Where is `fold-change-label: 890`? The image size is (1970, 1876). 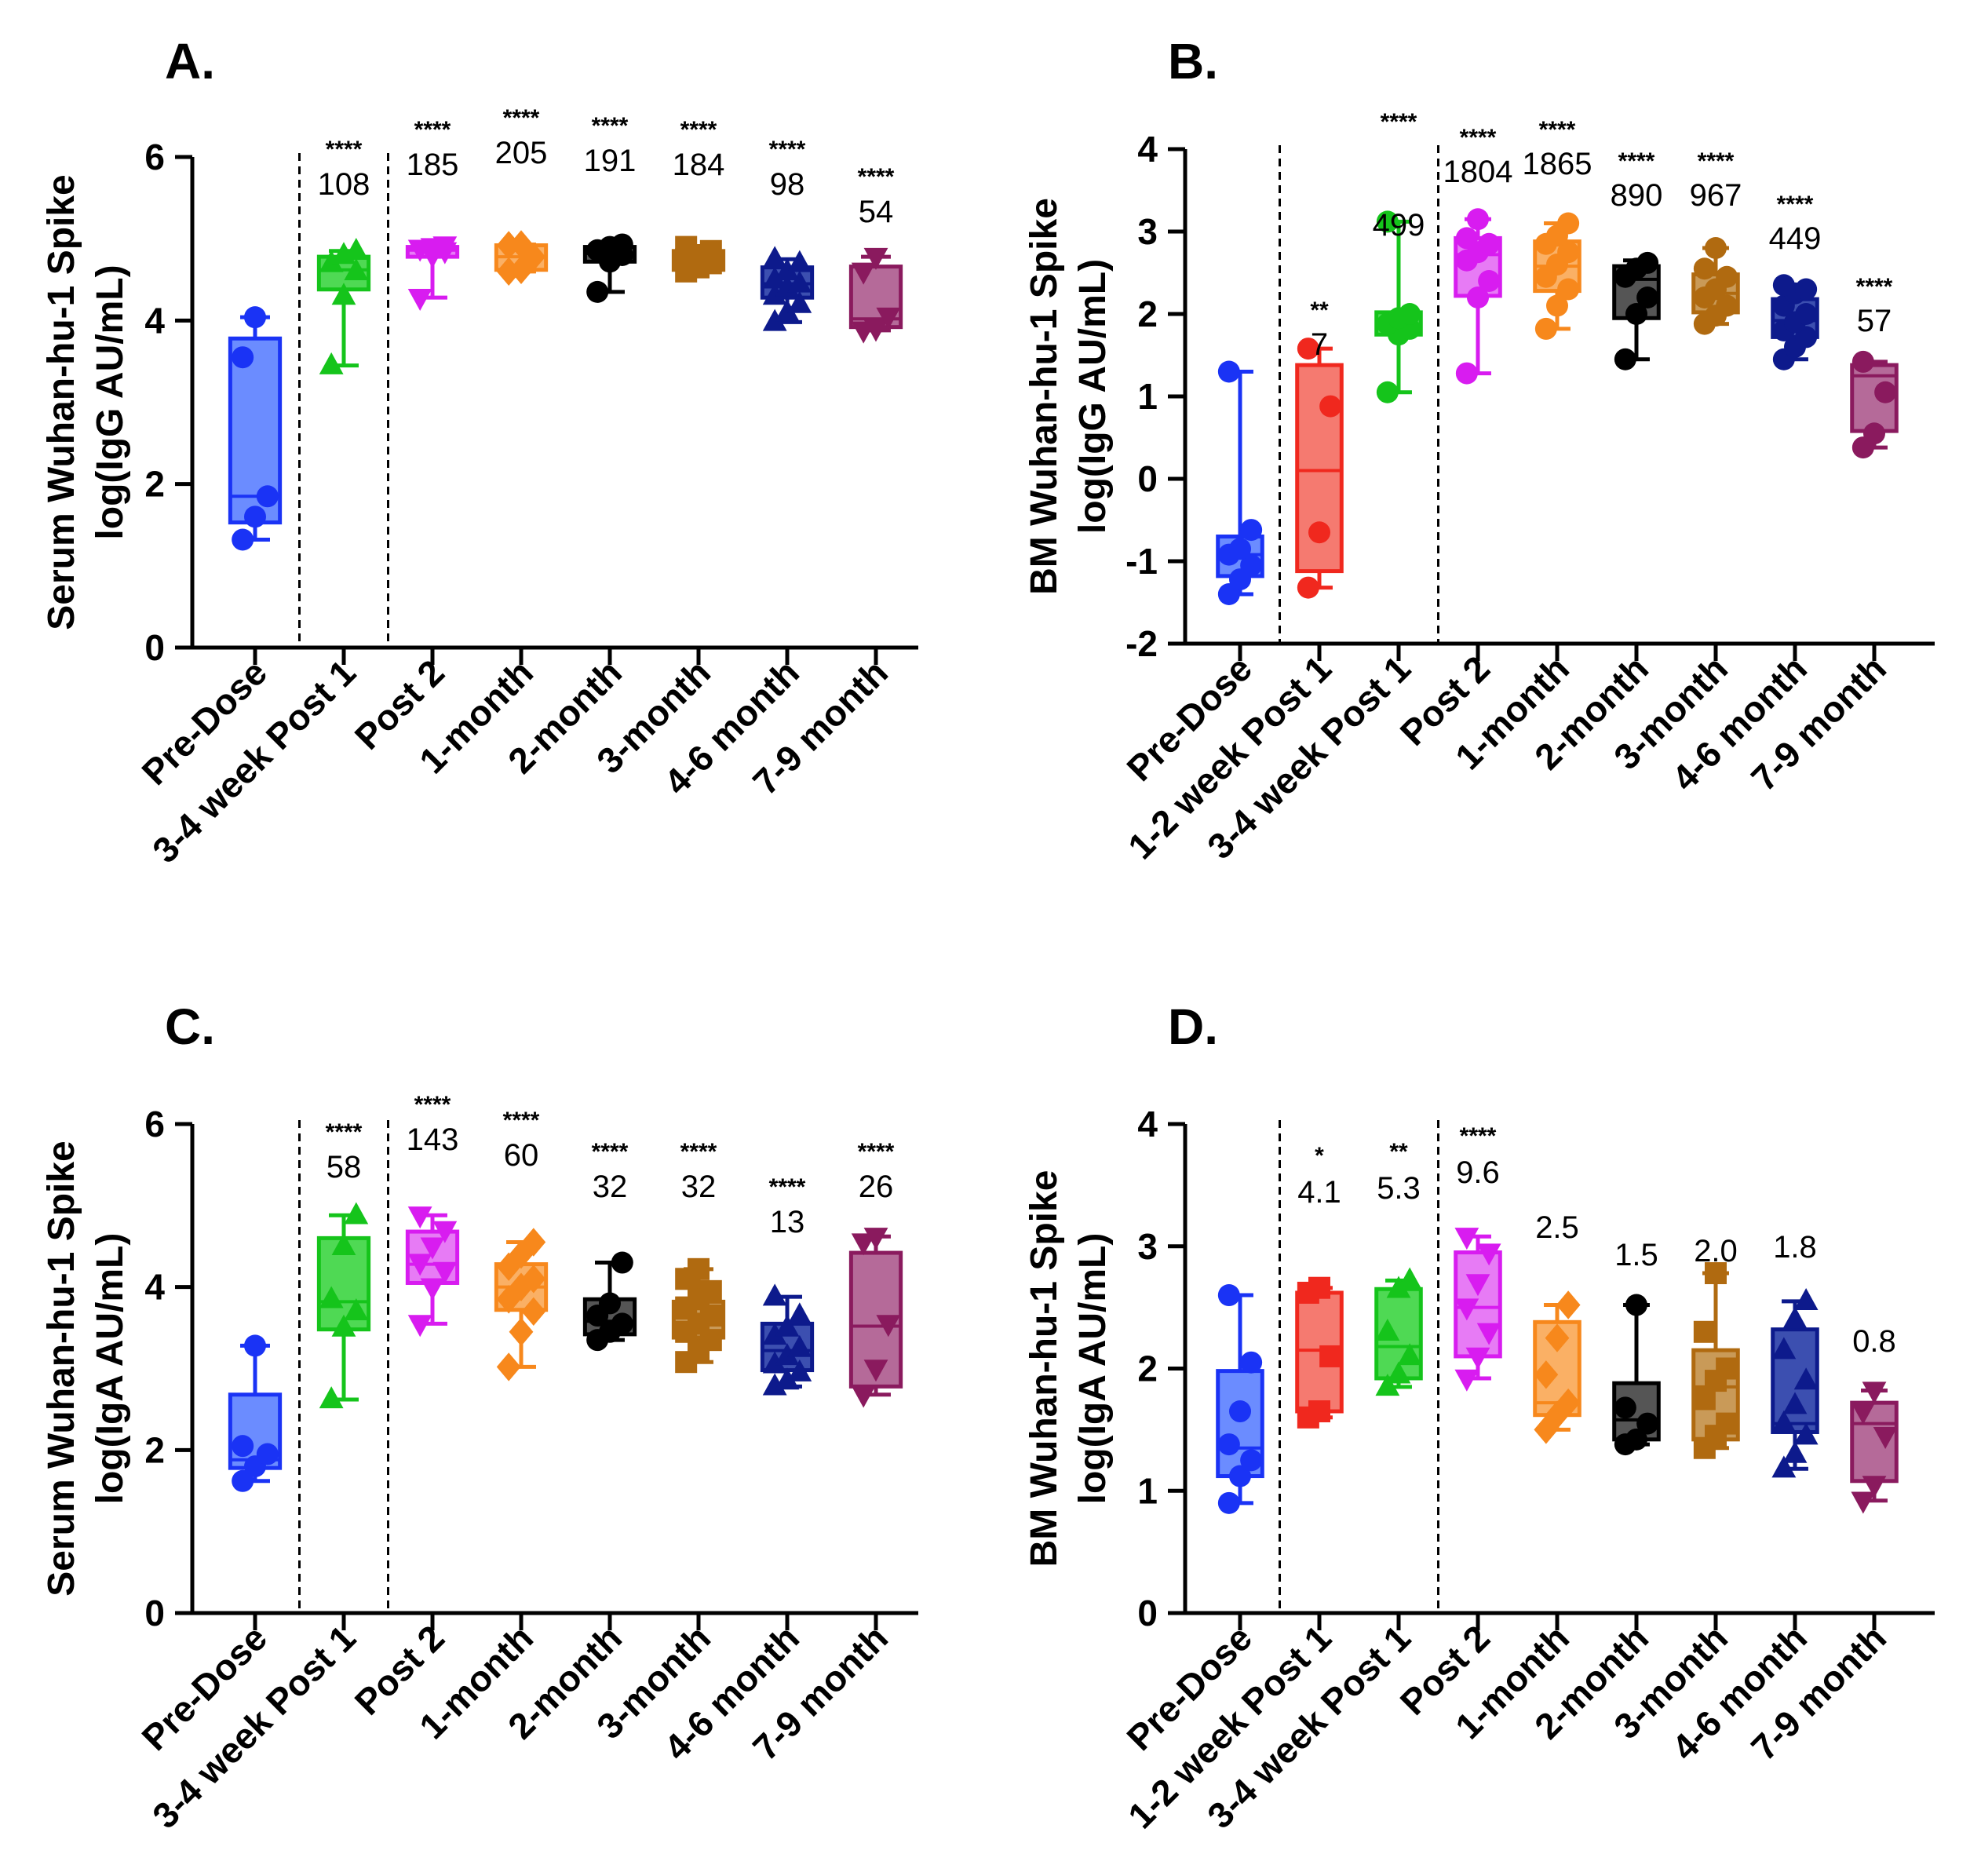 fold-change-label: 890 is located at coordinates (1637, 196).